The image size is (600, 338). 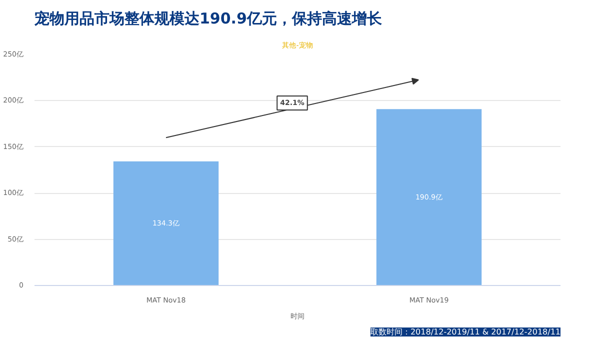 I want to click on chart-title: 宠物用品市场整体规模达190.9亿元，保持高速增长, so click(x=208, y=19).